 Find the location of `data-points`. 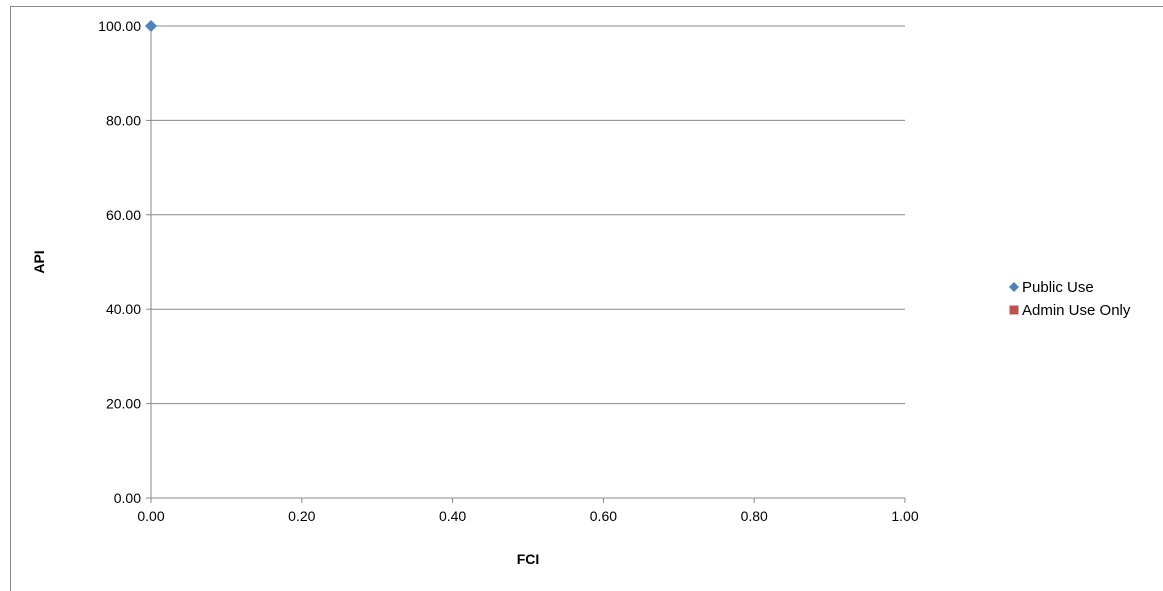

data-points is located at coordinates (151, 26).